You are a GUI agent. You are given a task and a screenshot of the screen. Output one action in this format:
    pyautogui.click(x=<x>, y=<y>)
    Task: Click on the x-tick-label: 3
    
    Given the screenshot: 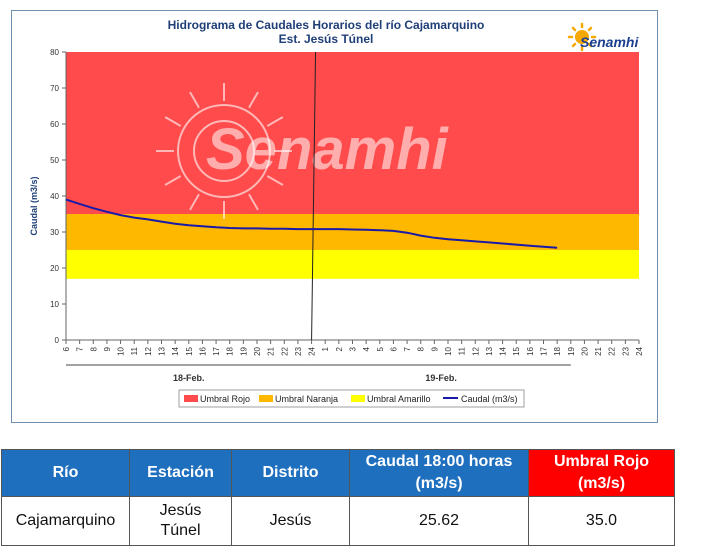 What is the action you would take?
    pyautogui.click(x=353, y=348)
    